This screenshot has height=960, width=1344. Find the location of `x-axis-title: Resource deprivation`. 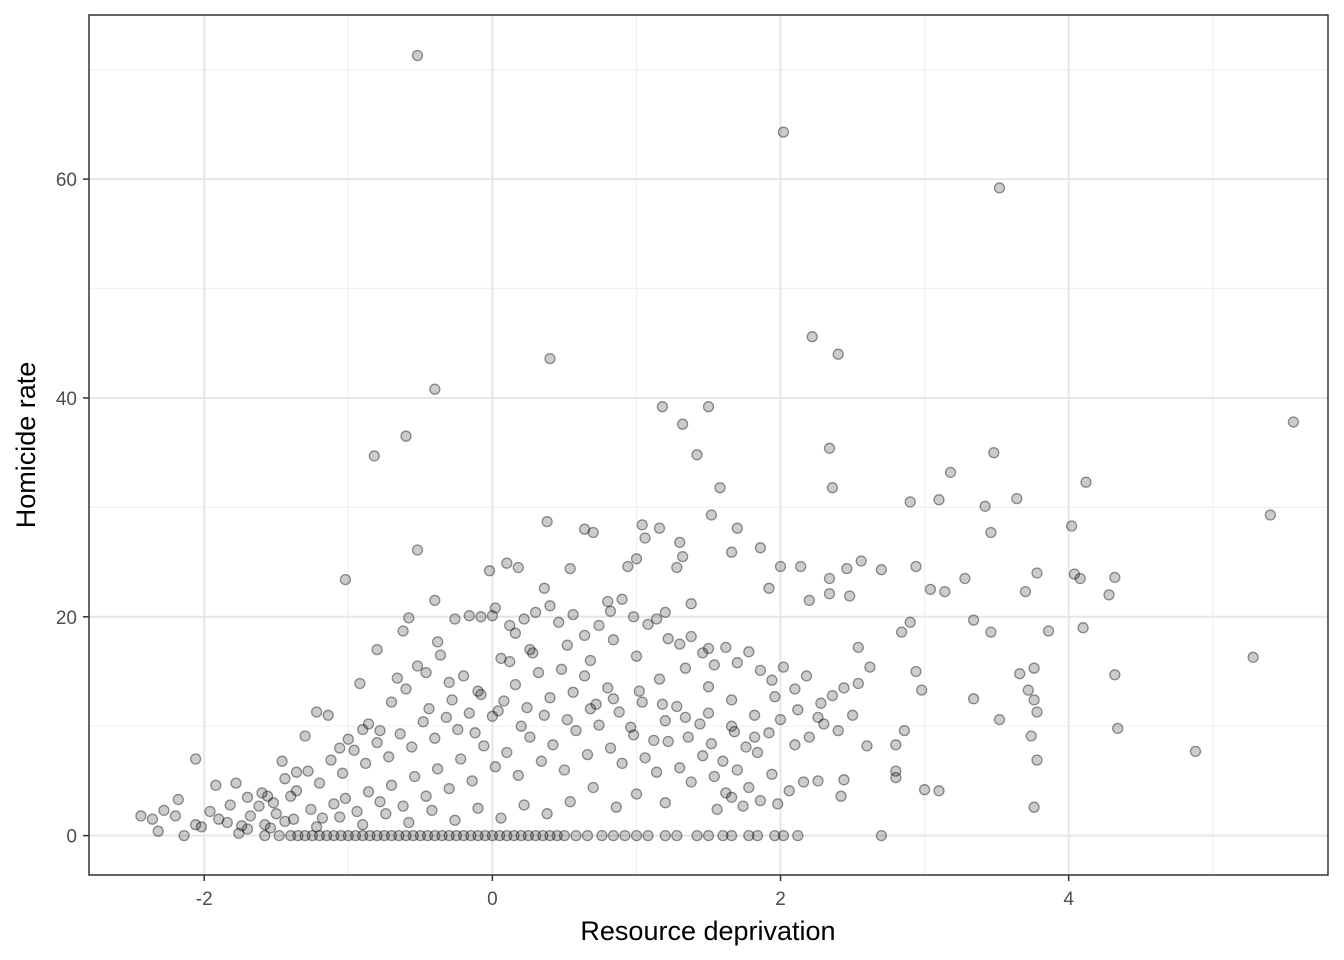

x-axis-title: Resource deprivation is located at coordinates (707, 931).